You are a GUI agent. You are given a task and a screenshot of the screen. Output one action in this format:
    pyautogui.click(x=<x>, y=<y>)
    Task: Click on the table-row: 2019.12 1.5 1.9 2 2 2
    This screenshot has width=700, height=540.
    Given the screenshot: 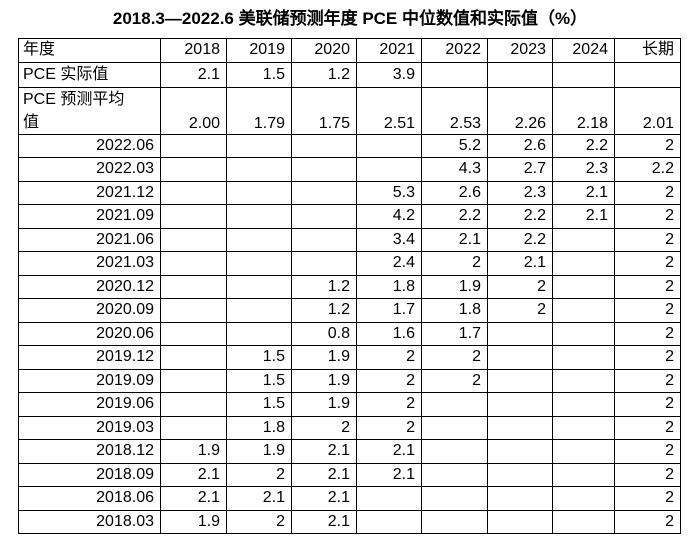 What is the action you would take?
    pyautogui.click(x=349, y=357)
    